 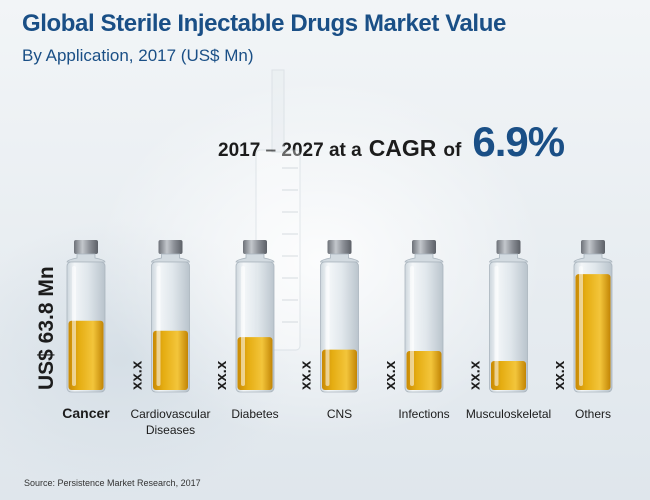 I want to click on cagr-of: of, so click(x=452, y=150).